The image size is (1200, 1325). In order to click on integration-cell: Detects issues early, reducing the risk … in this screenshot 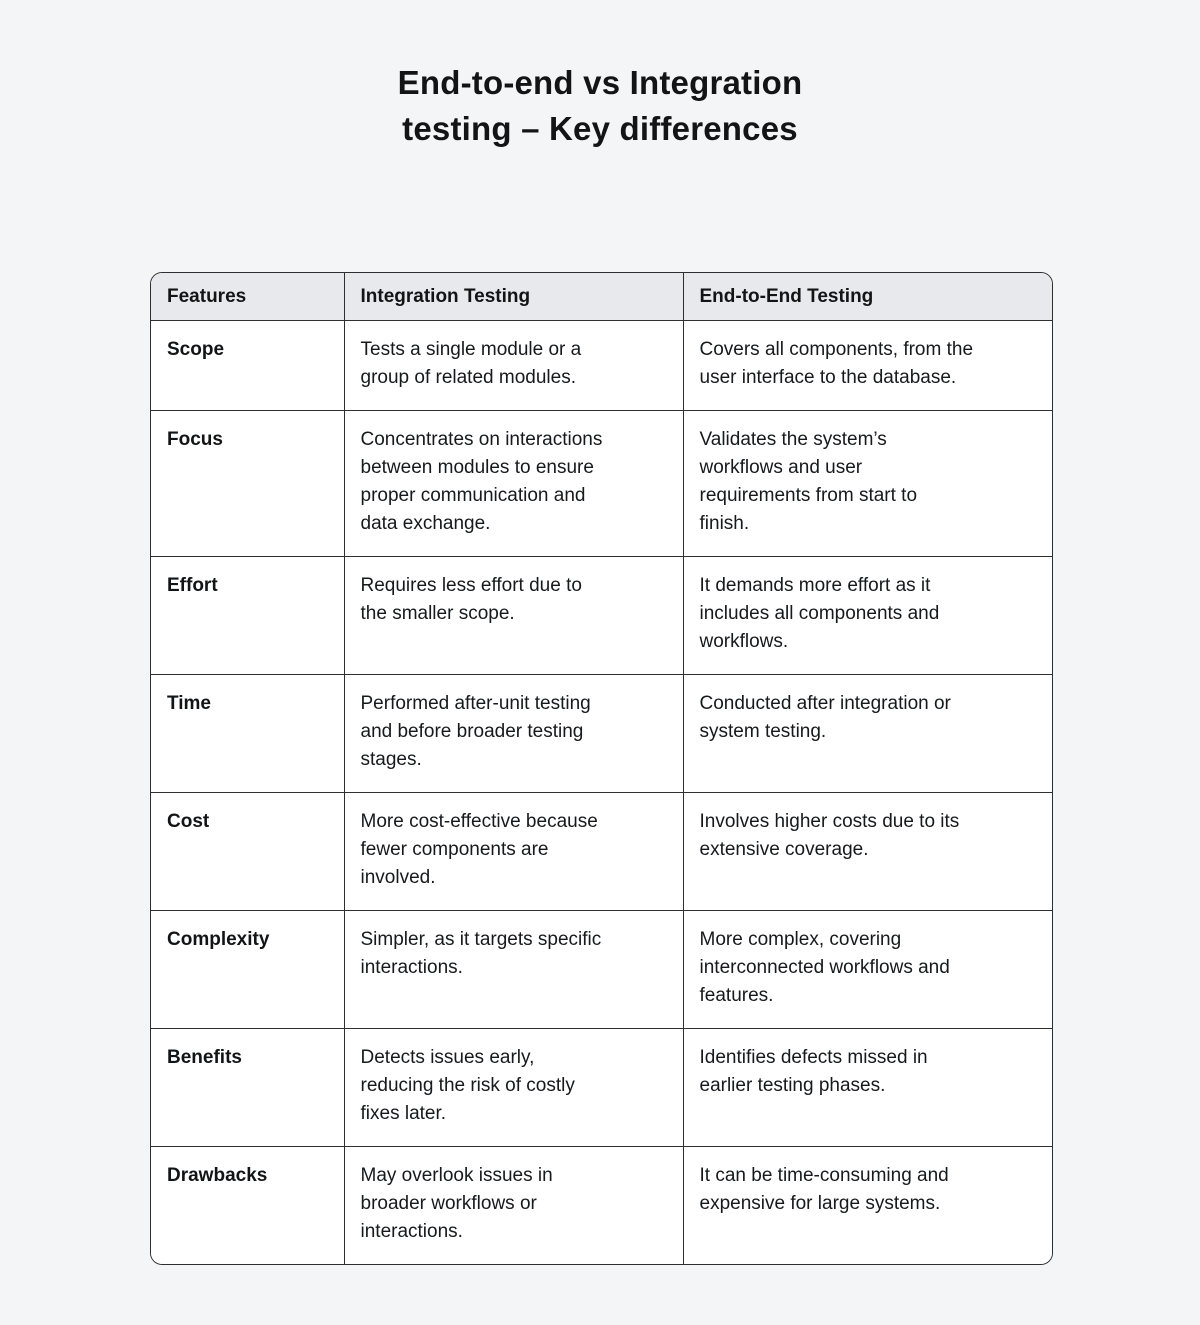, I will do `click(514, 1087)`.